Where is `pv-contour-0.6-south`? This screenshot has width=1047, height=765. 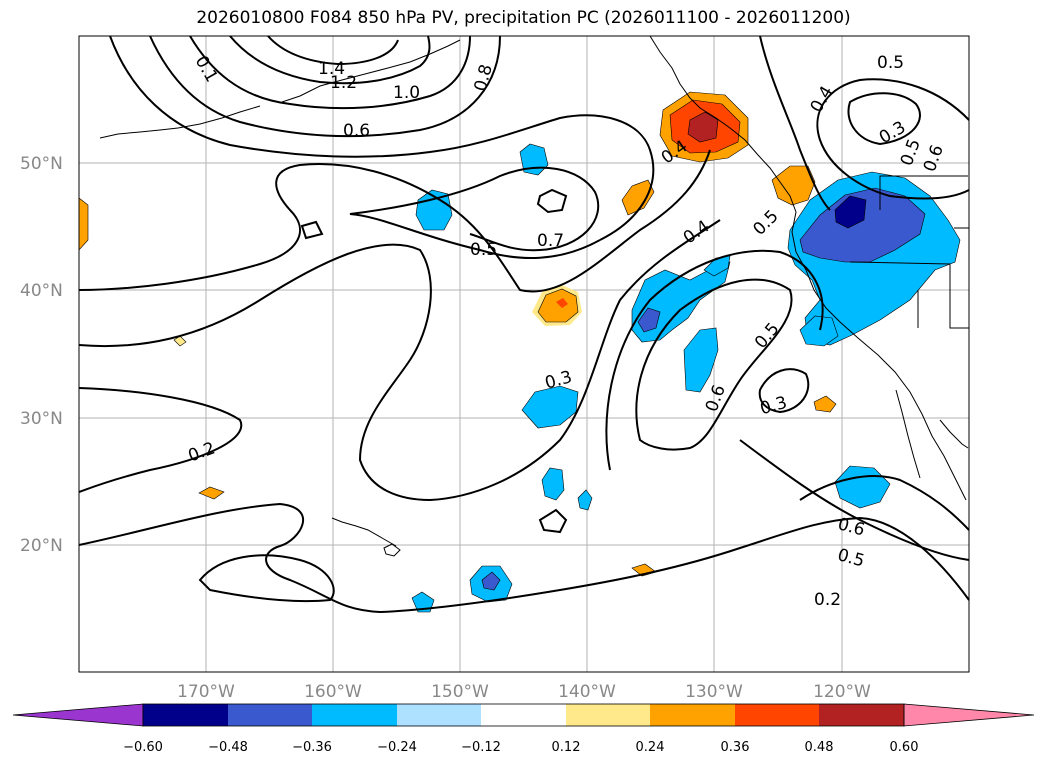 pv-contour-0.6-south is located at coordinates (884, 503).